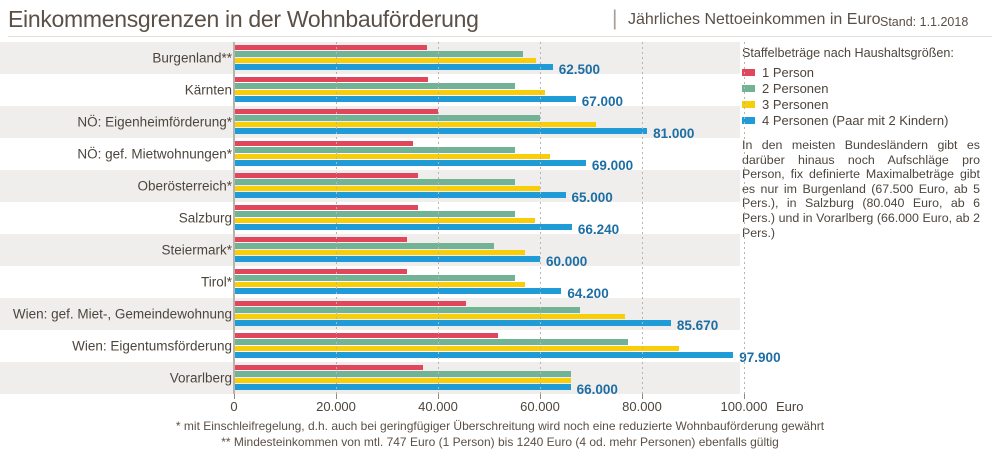 The image size is (1000, 456). What do you see at coordinates (924, 22) in the screenshot?
I see `date-stamp: Stand: 1.1.2018` at bounding box center [924, 22].